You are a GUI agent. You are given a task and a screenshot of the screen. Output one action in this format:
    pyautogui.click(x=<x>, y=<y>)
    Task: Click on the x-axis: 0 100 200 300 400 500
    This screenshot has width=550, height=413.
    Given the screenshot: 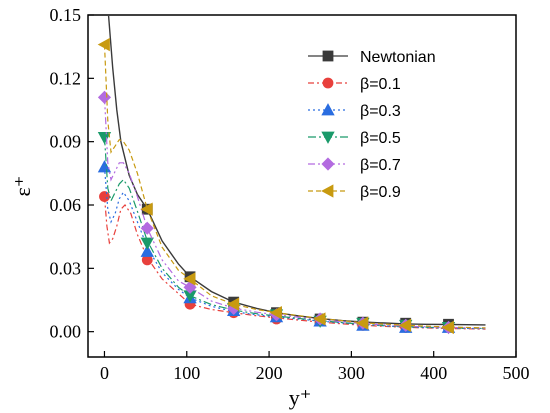 What is the action you would take?
    pyautogui.click(x=315, y=367)
    